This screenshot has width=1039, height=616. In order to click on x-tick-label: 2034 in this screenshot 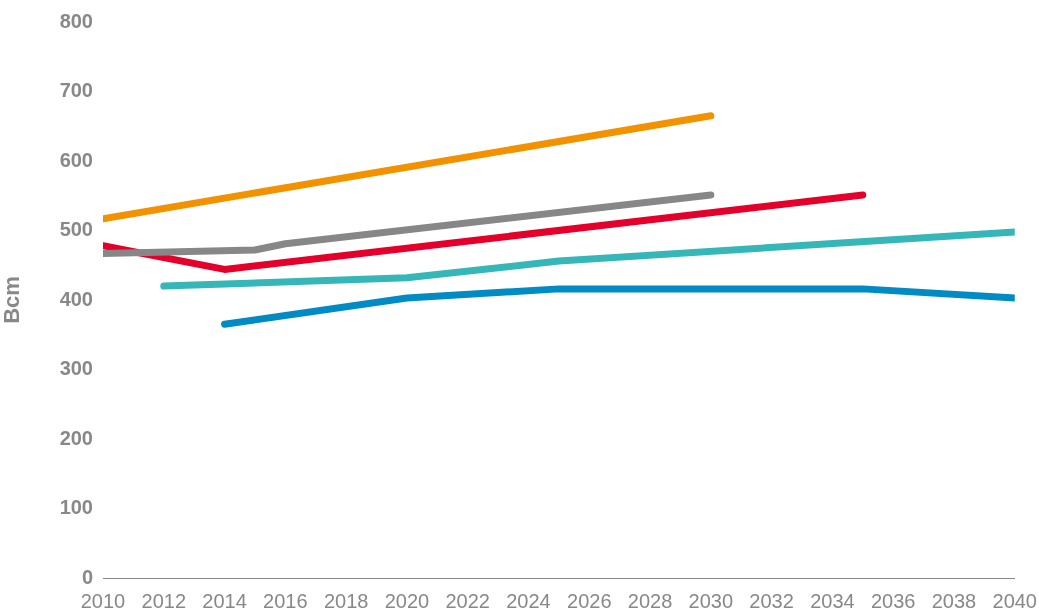, I will do `click(832, 600)`.